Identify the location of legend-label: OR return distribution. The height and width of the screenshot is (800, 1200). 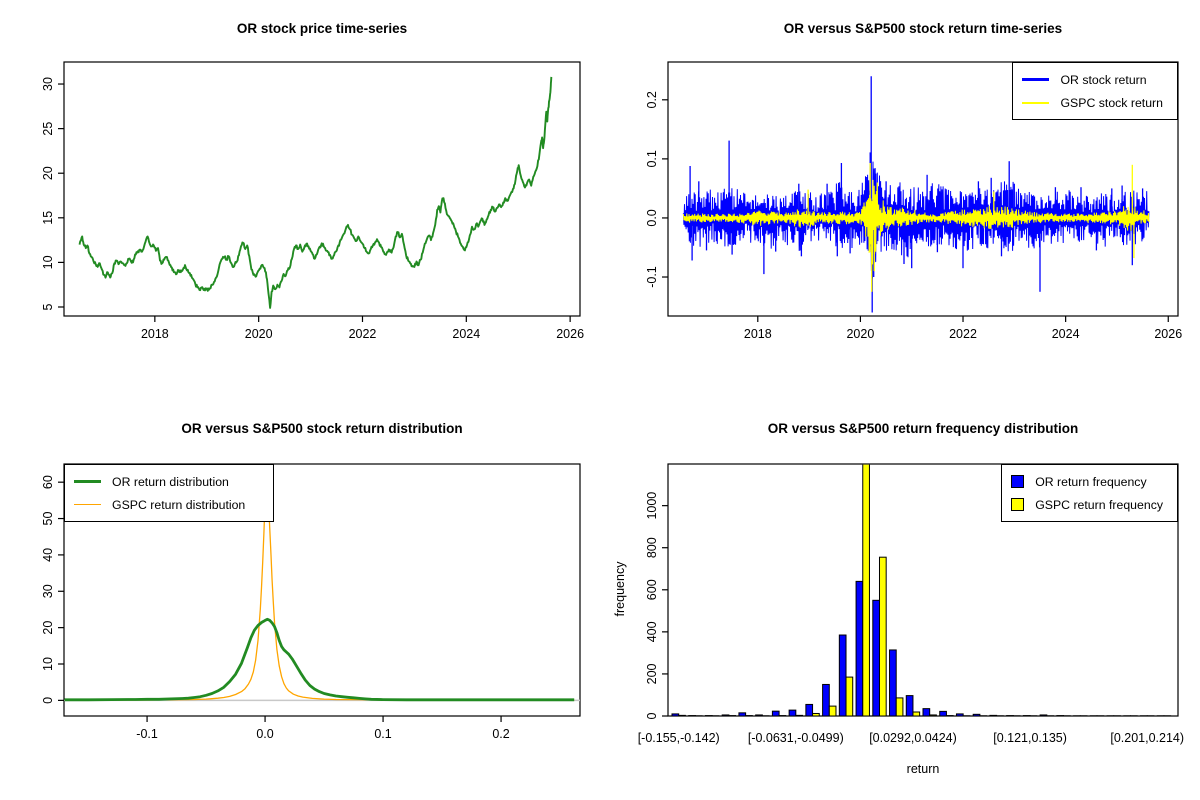
(170, 481).